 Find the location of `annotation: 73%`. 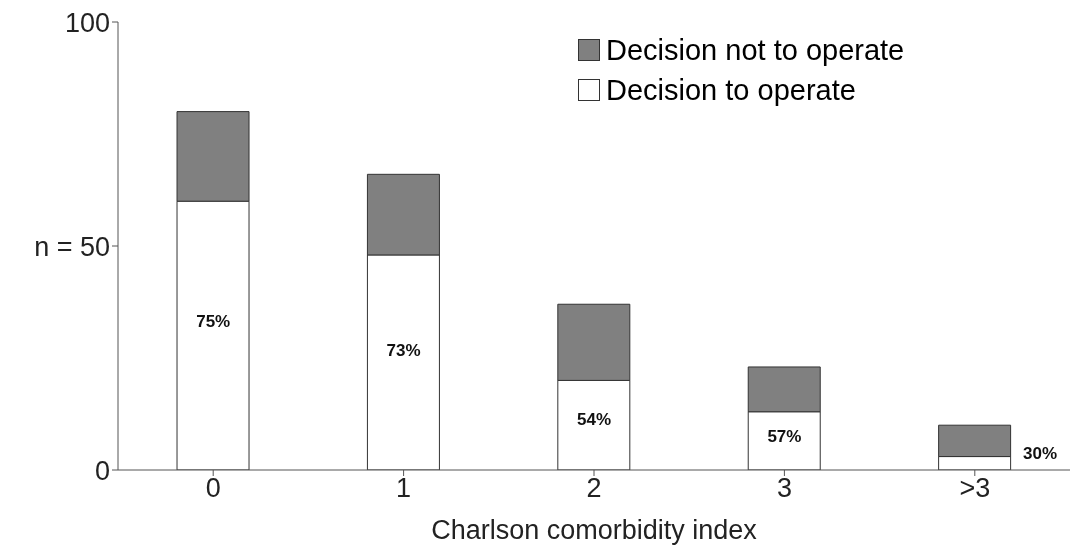

annotation: 73% is located at coordinates (403, 351).